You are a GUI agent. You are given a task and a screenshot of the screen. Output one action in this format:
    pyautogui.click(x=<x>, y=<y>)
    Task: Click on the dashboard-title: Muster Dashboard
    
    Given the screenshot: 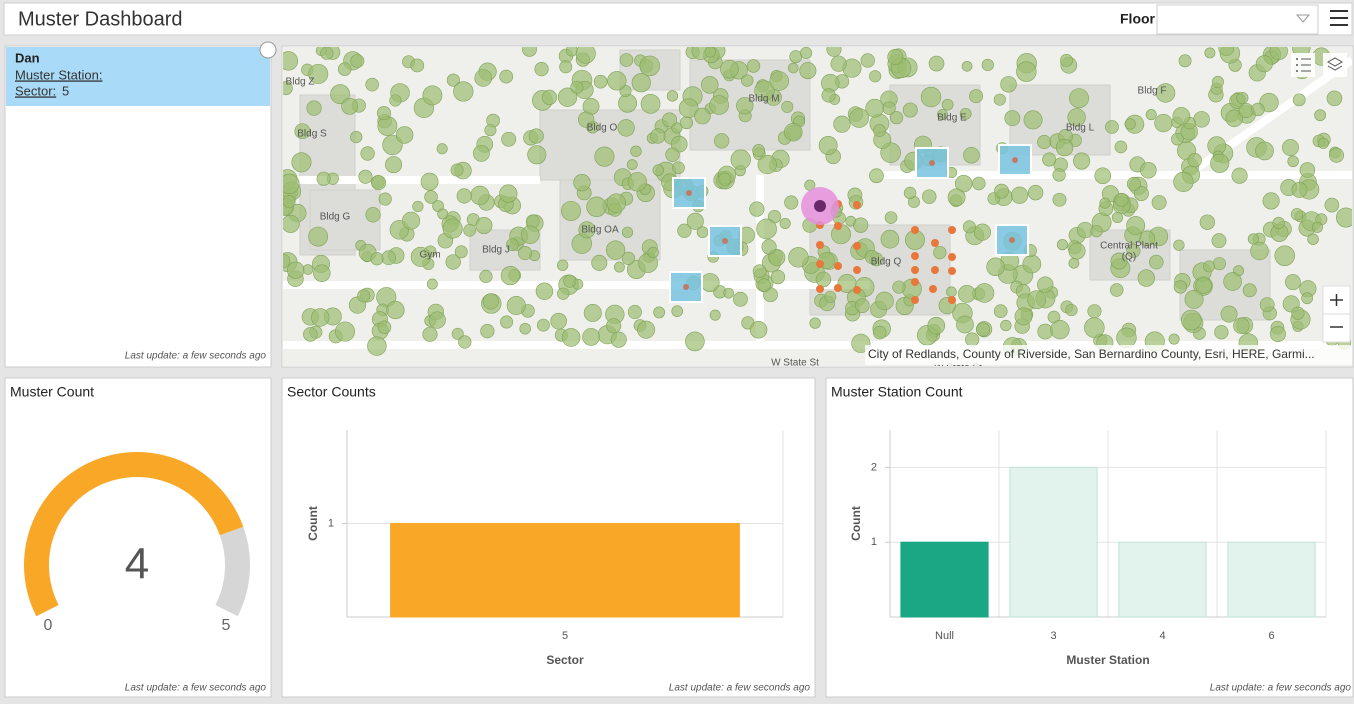 What is the action you would take?
    pyautogui.click(x=100, y=19)
    